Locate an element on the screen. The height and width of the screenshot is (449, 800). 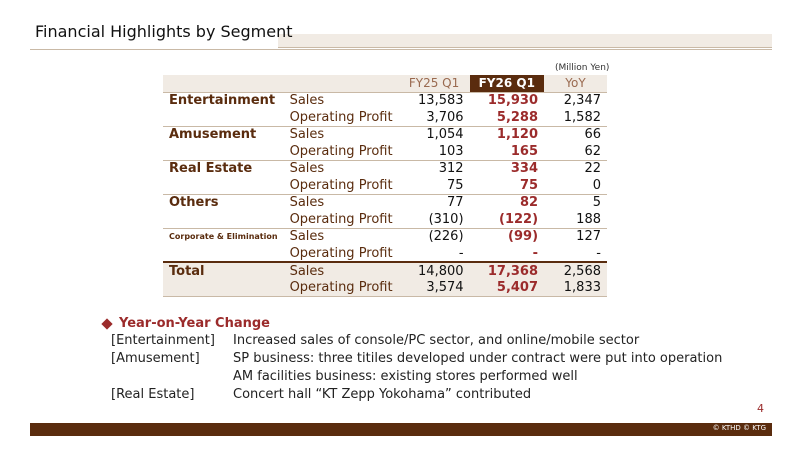
table-row: Entertainment Sales 13,583 15,930 2,347 is located at coordinates (385, 100).